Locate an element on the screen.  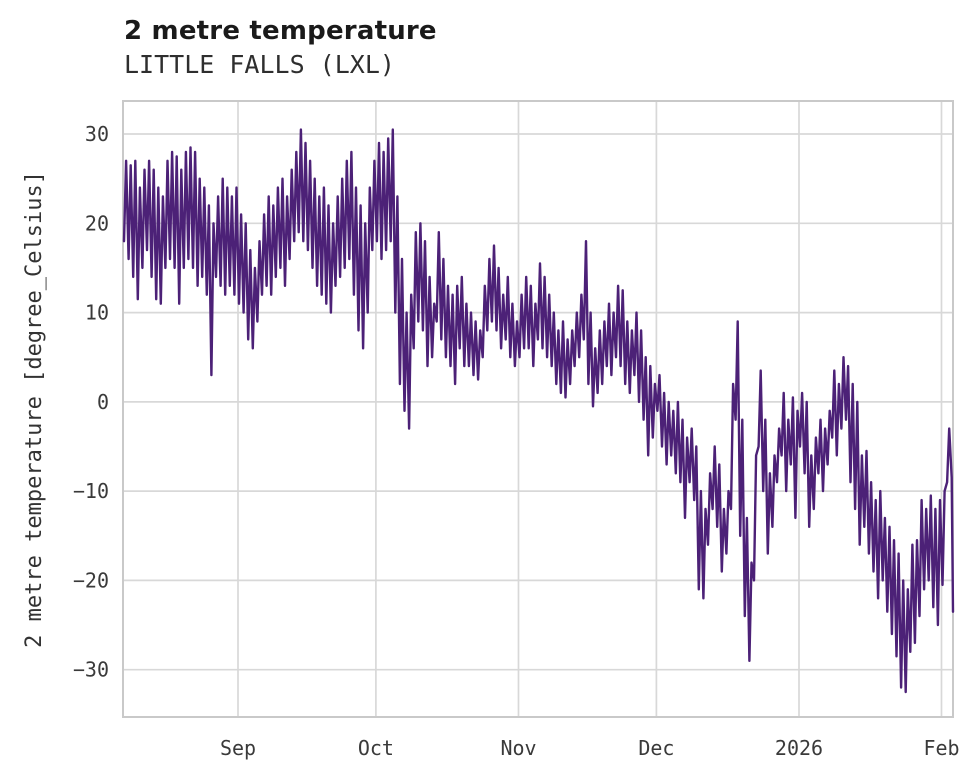
y-tick-label: −20 is located at coordinates (91, 580).